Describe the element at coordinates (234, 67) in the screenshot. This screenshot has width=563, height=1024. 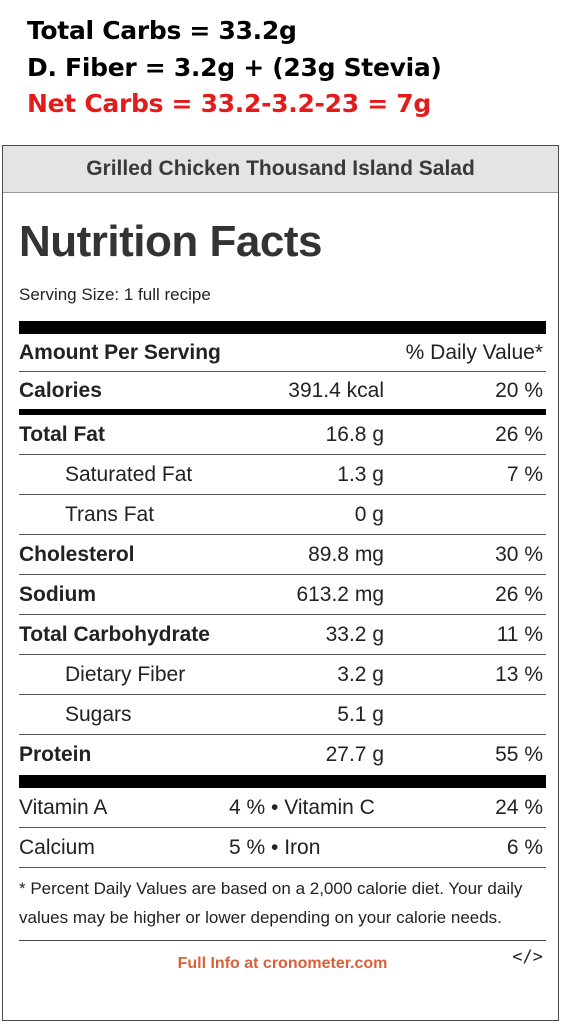
I see `fiber-note: D. Fiber = 3.2g + (23g Stevia)` at that location.